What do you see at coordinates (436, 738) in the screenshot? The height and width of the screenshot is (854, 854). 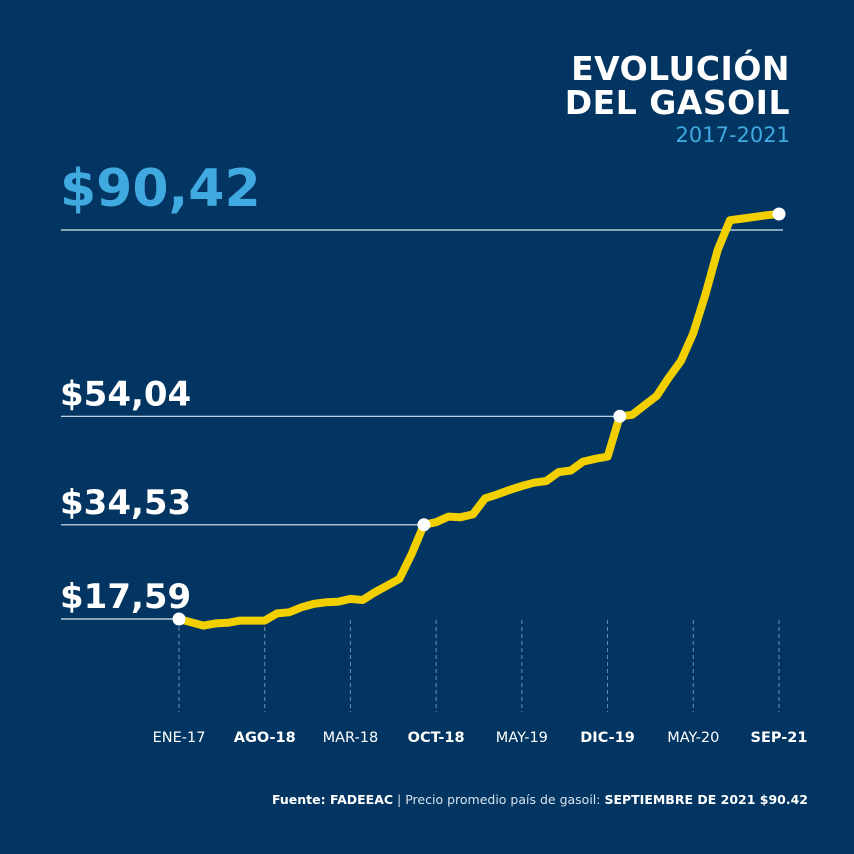 I see `x-tick-label: OCT-18` at bounding box center [436, 738].